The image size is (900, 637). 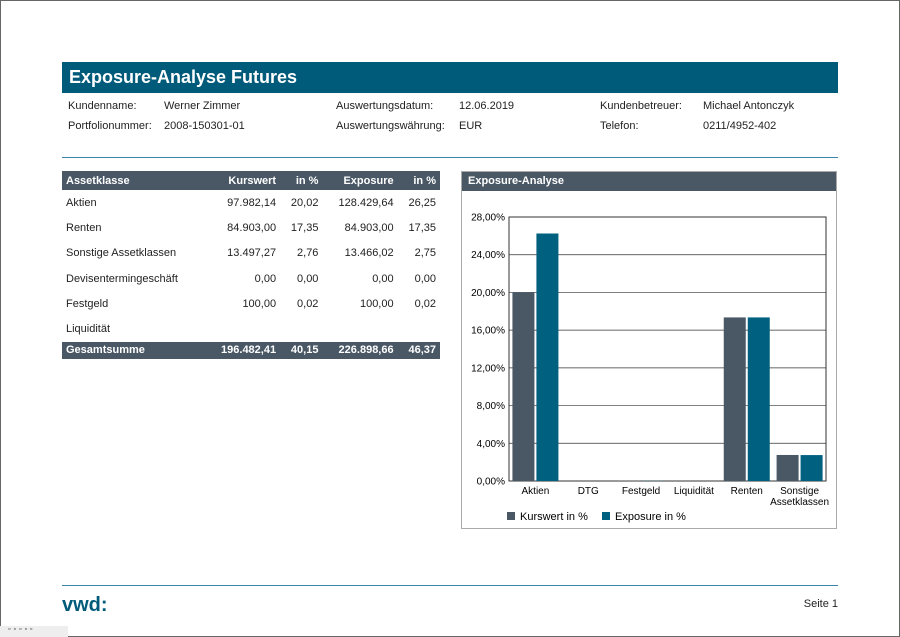 I want to click on table-cell: 13.497,27, so click(x=252, y=253).